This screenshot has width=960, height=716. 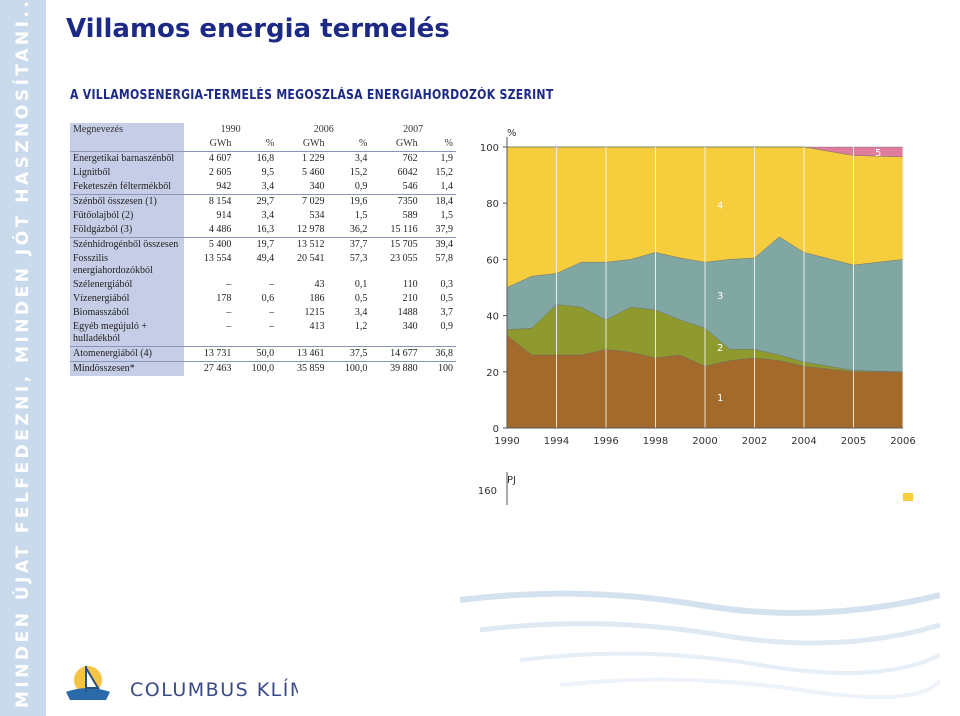 What do you see at coordinates (447, 326) in the screenshot?
I see `table-cell: 0,9` at bounding box center [447, 326].